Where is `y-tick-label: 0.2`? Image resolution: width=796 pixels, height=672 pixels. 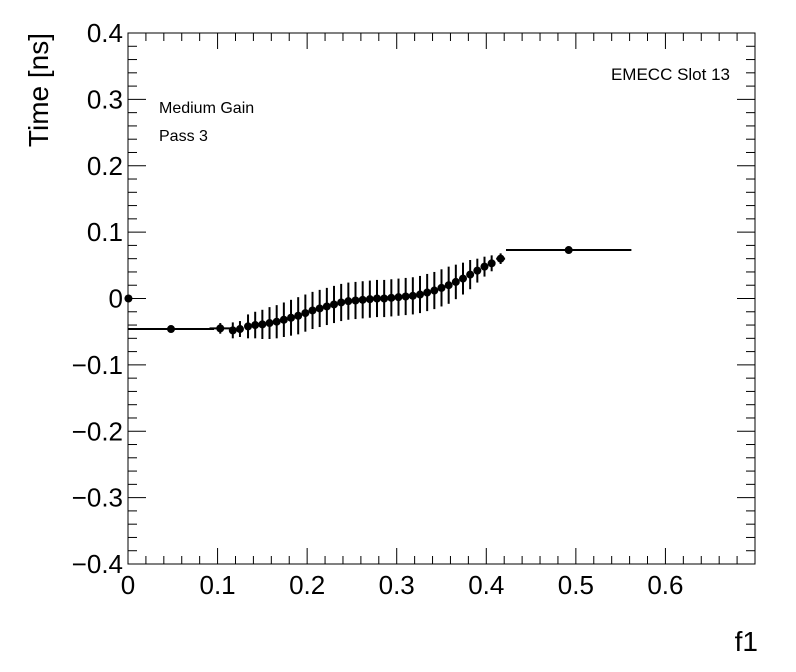 y-tick-label: 0.2 is located at coordinates (105, 166).